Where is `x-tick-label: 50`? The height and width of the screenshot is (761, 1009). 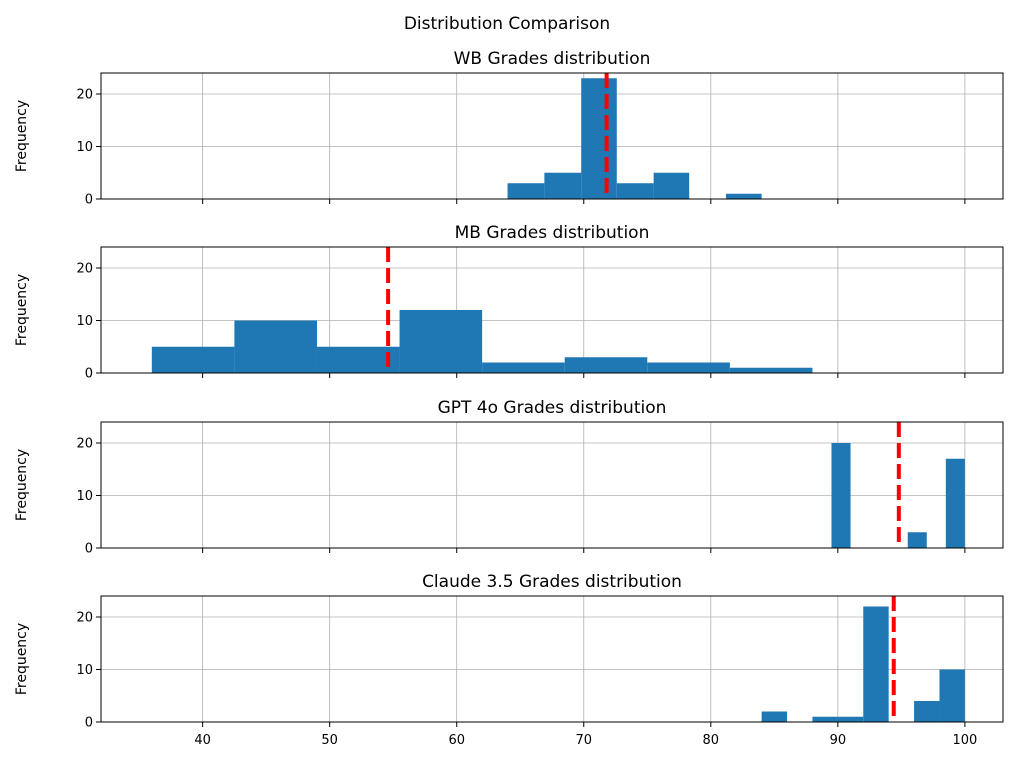
x-tick-label: 50 is located at coordinates (329, 740).